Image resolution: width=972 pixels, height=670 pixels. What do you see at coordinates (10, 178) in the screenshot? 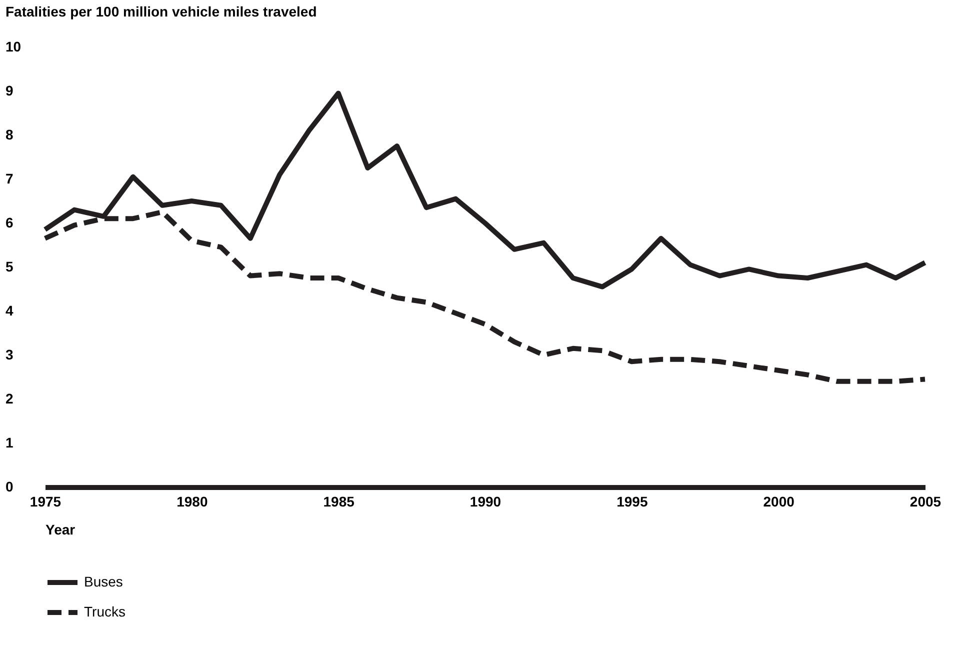
I see `y-tick-label: 7` at bounding box center [10, 178].